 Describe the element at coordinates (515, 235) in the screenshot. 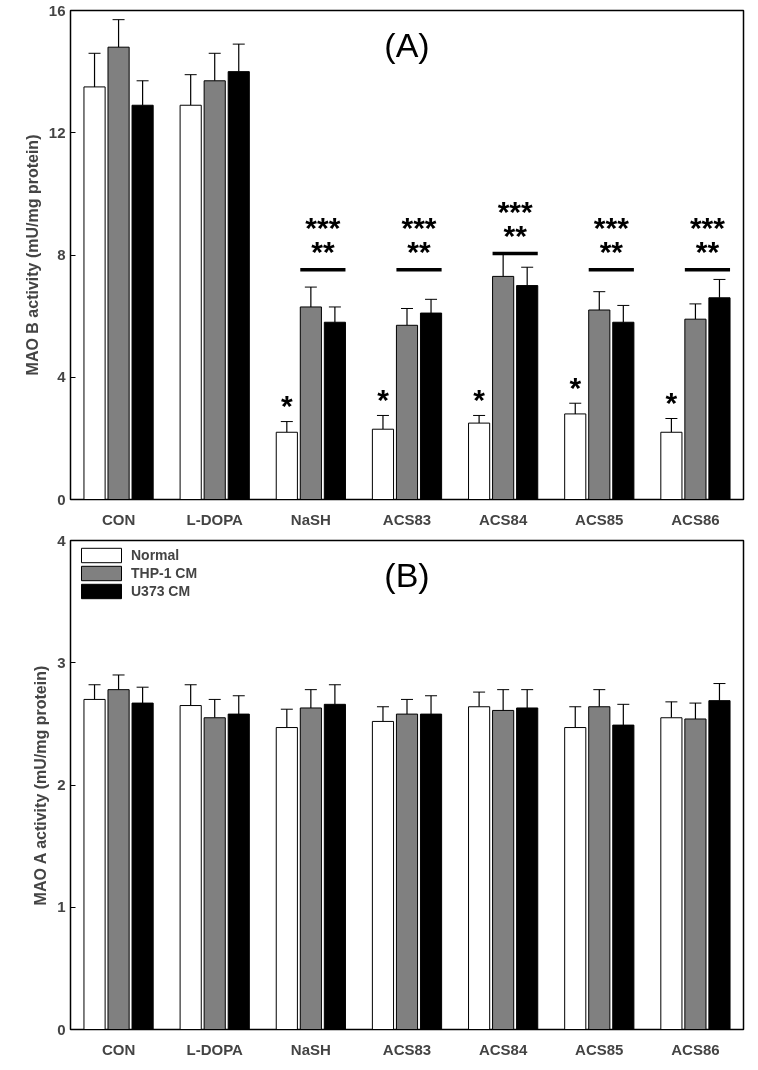

I see `annotation: **` at that location.